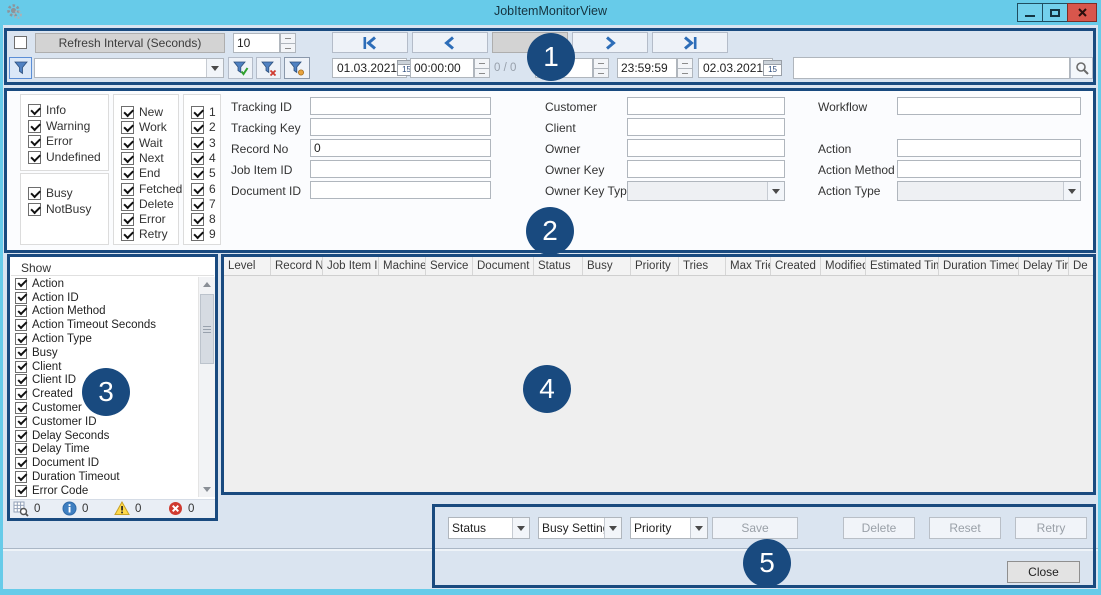 This screenshot has height=595, width=1101. What do you see at coordinates (147, 204) in the screenshot?
I see `status-checkbox-delete: Delete` at bounding box center [147, 204].